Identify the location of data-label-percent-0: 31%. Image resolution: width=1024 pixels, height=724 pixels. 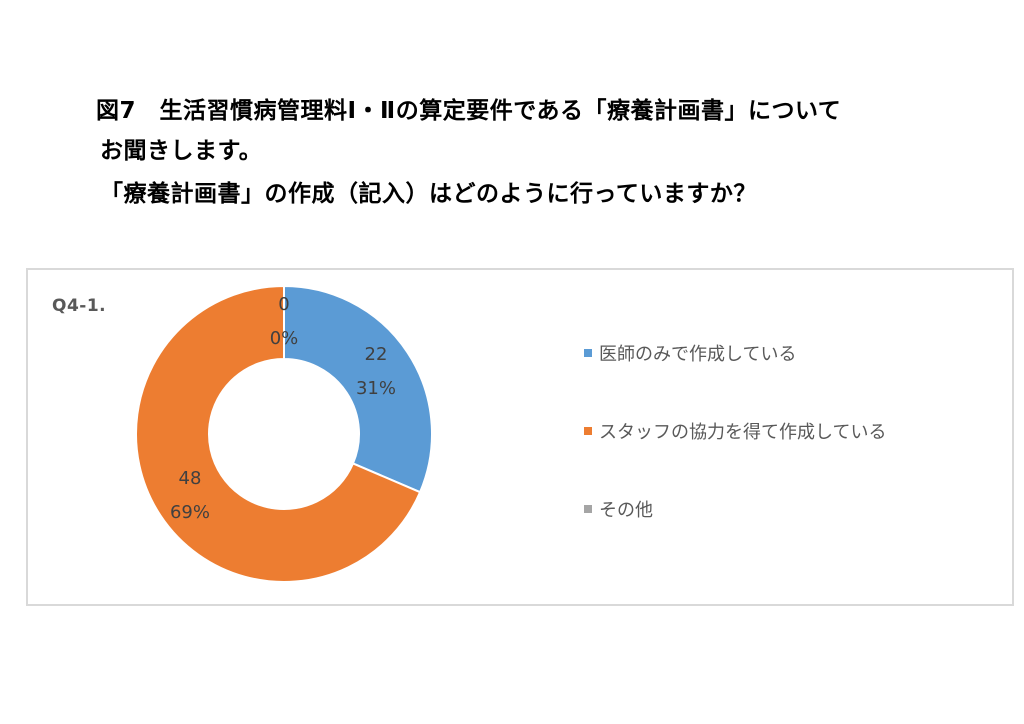
(376, 388).